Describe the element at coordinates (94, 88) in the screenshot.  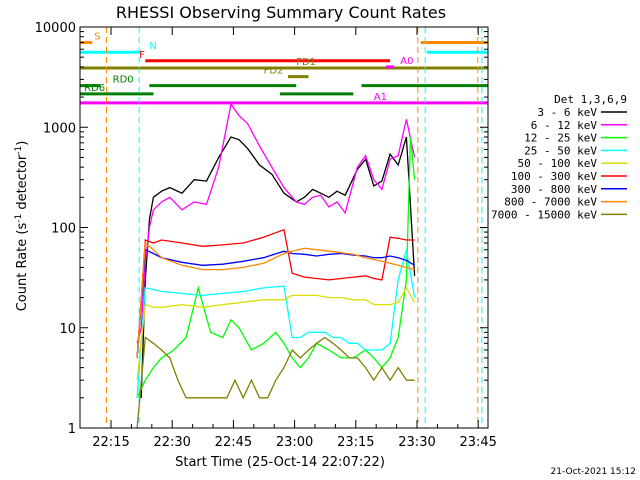
I see `flag-label-rd6: RD6` at that location.